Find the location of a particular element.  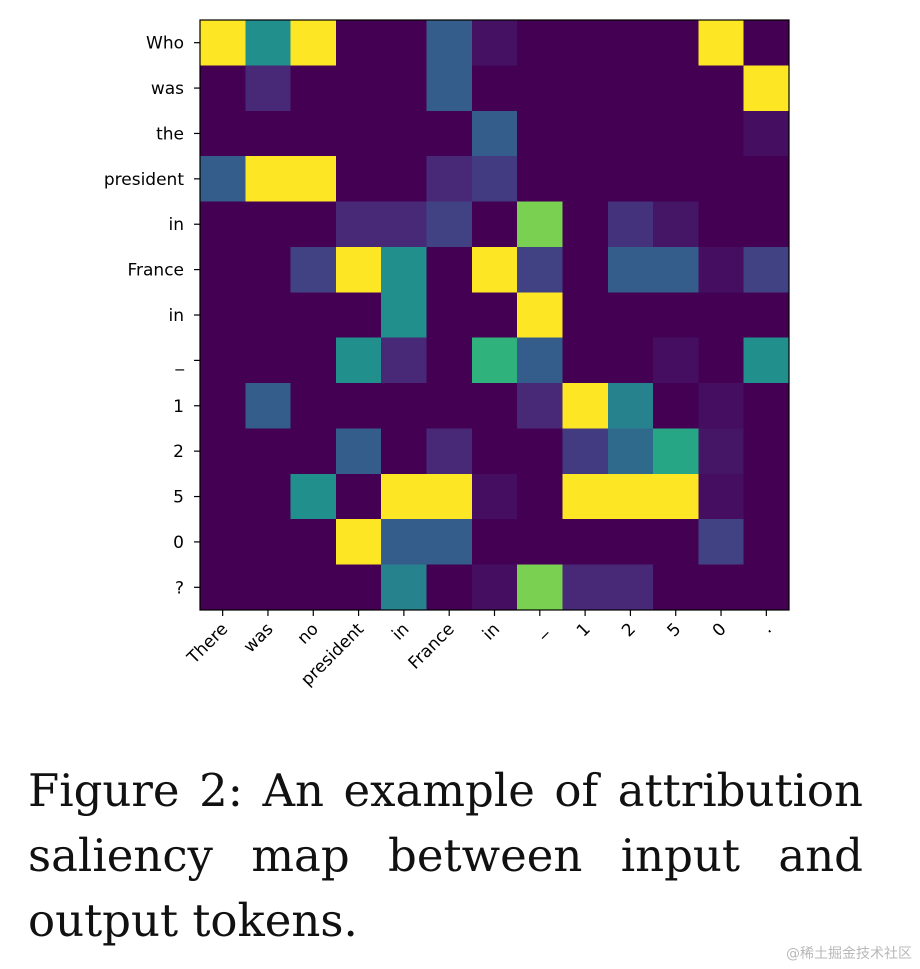

y-tick-label: 5 is located at coordinates (178, 498).